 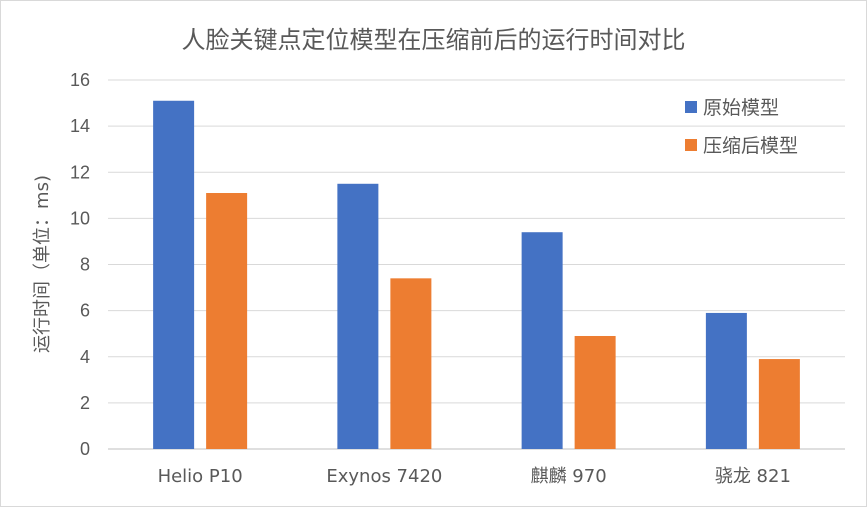 What do you see at coordinates (80, 126) in the screenshot?
I see `y-tick-label: 14` at bounding box center [80, 126].